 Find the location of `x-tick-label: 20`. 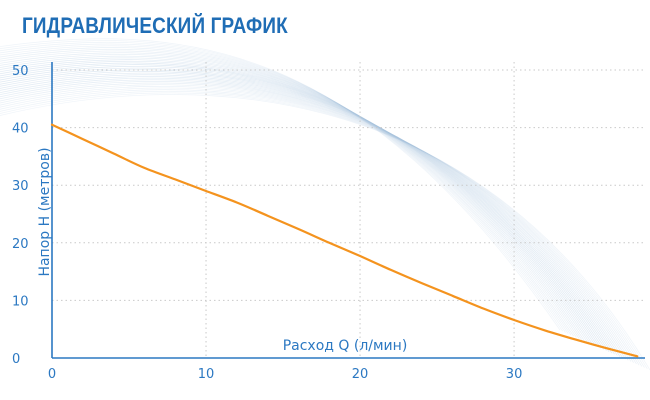

x-tick-label: 20 is located at coordinates (360, 374).